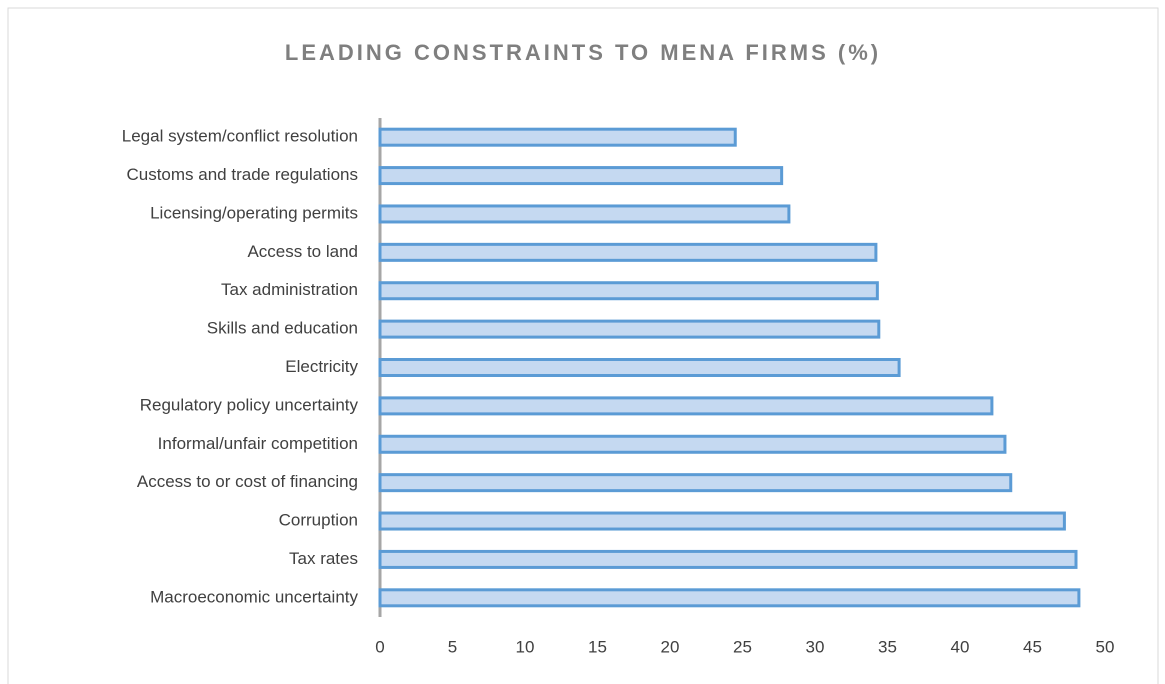 The height and width of the screenshot is (684, 1165). What do you see at coordinates (240, 136) in the screenshot?
I see `y-tick-label: Legal system/conflict resolution` at bounding box center [240, 136].